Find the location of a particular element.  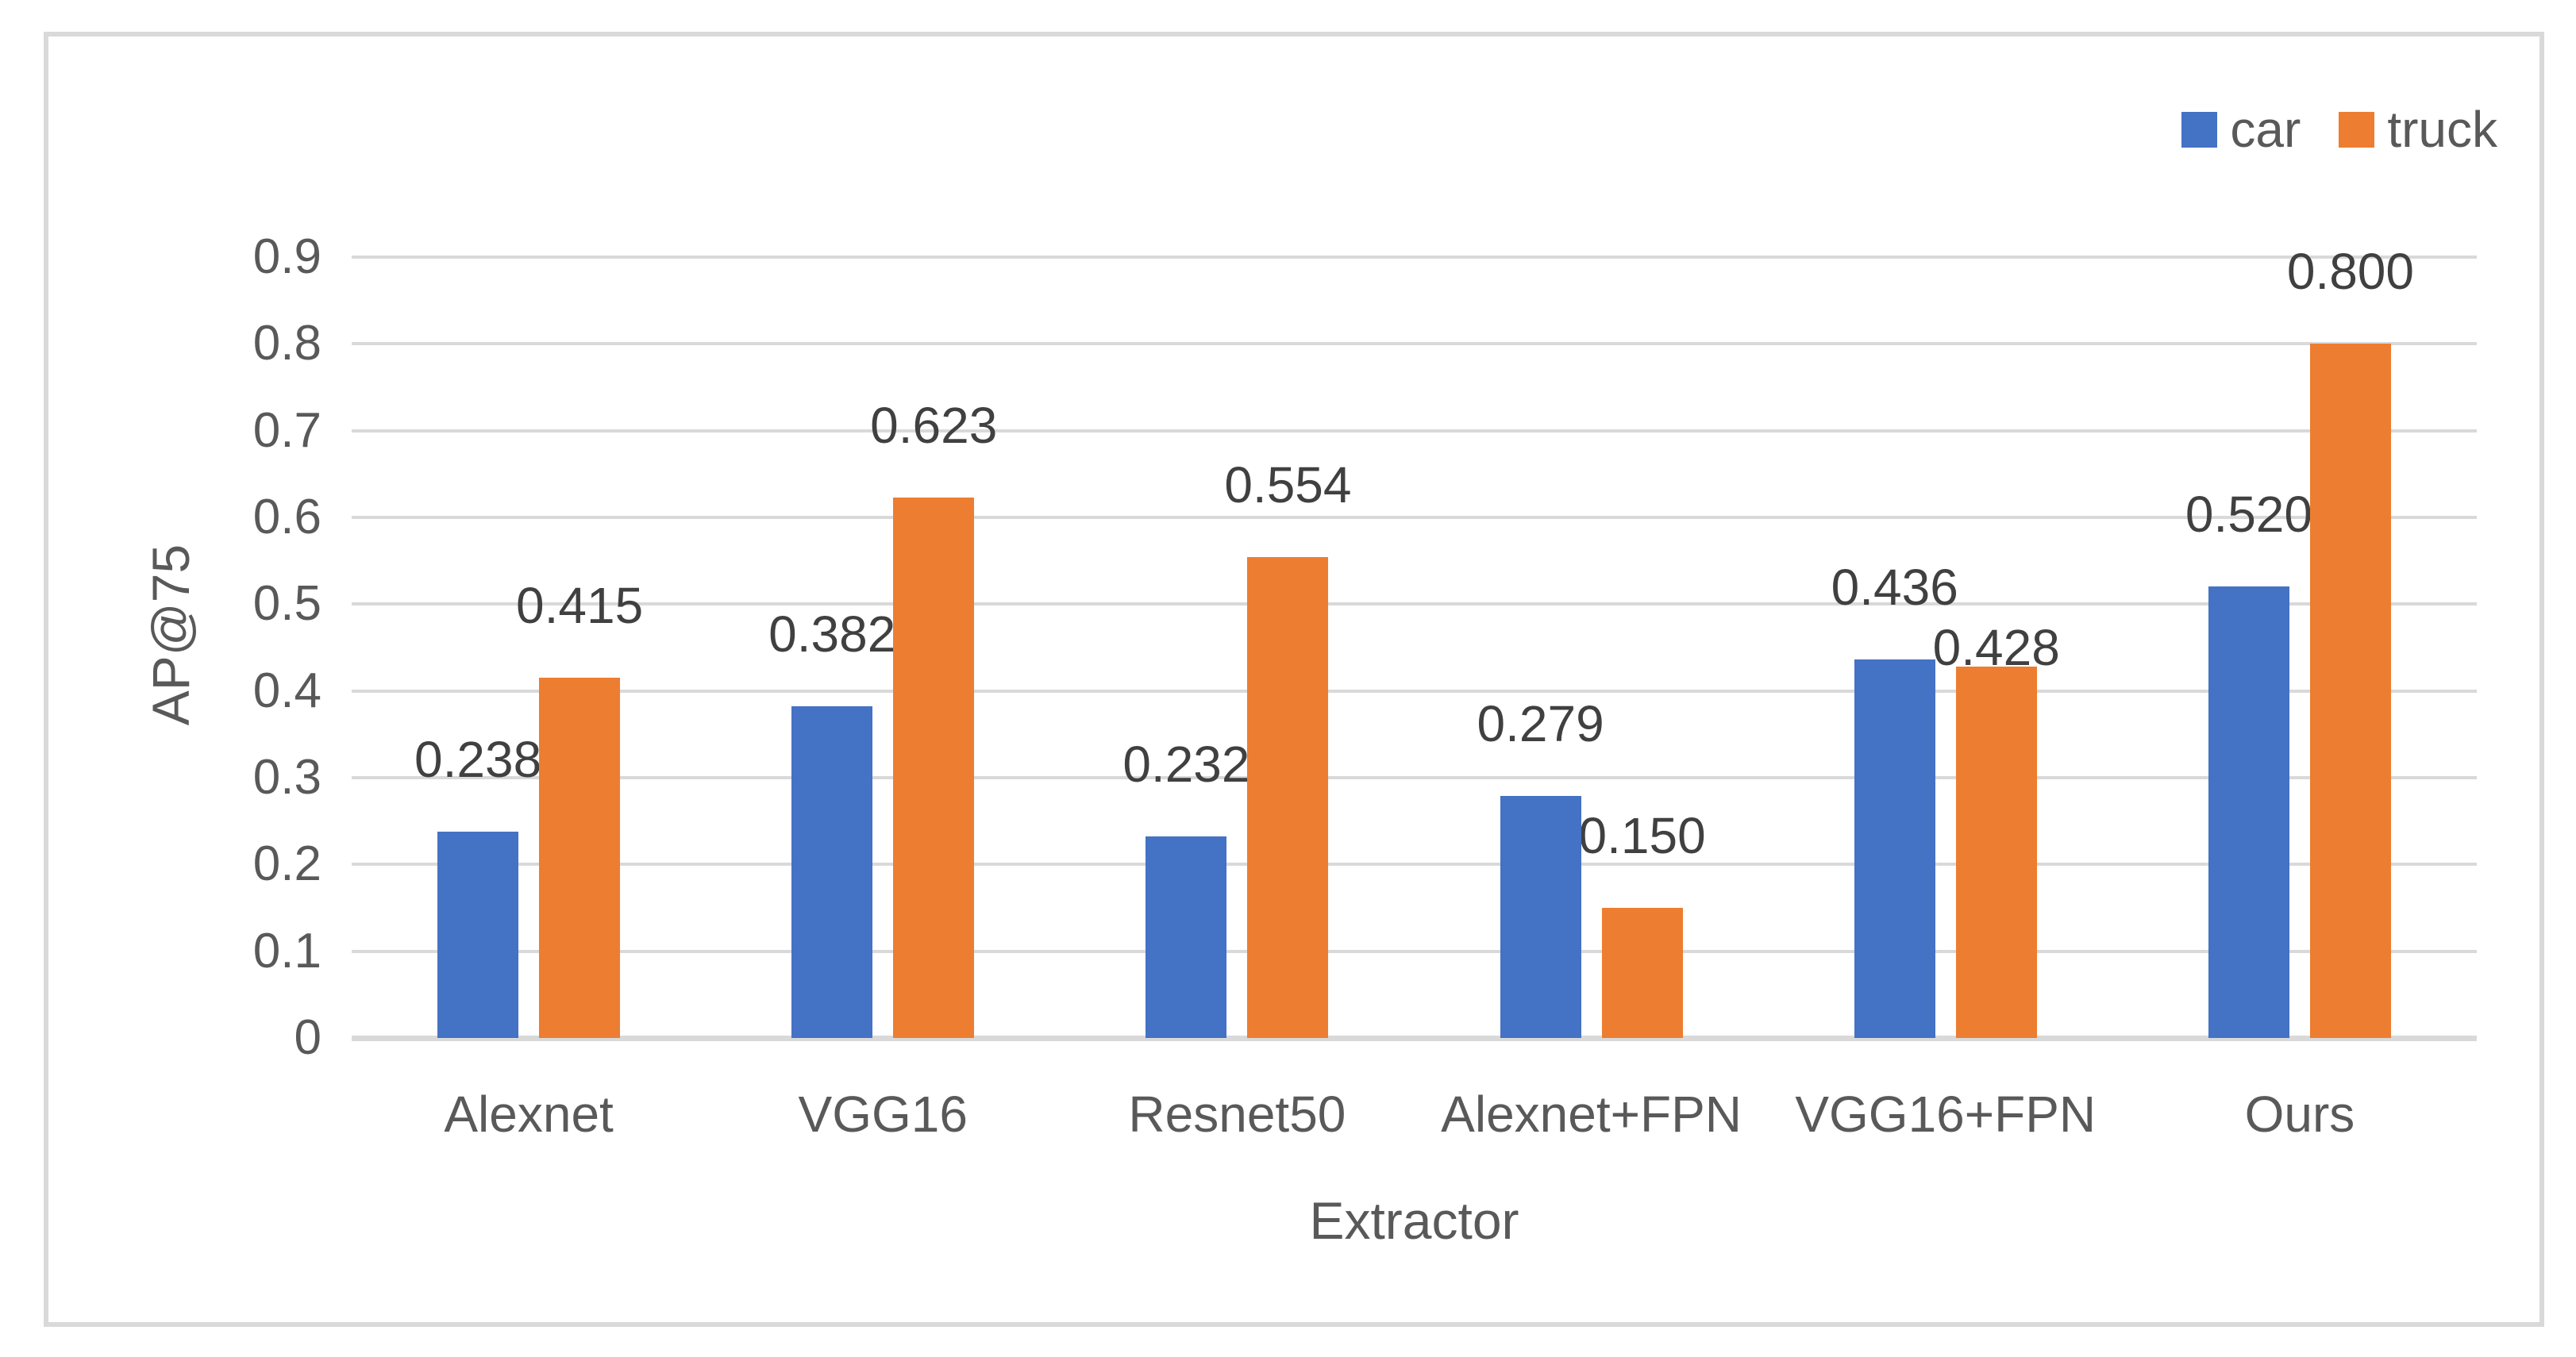

legend-item-truck: truck is located at coordinates (2418, 129).